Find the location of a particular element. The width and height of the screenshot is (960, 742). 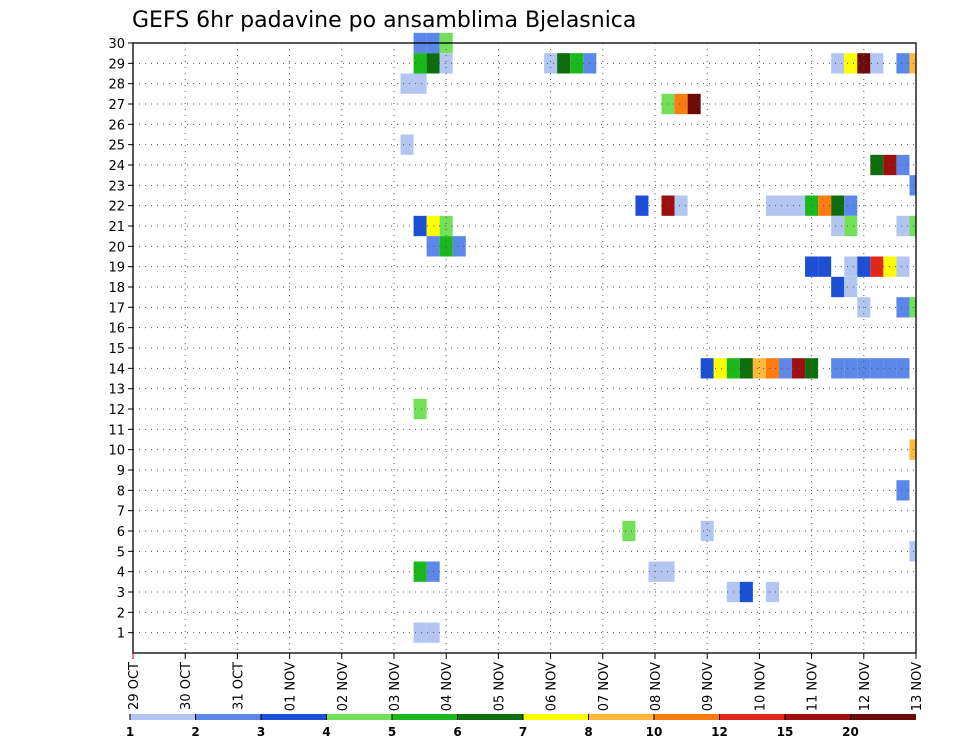

y-tick-label: 16 is located at coordinates (116, 329).